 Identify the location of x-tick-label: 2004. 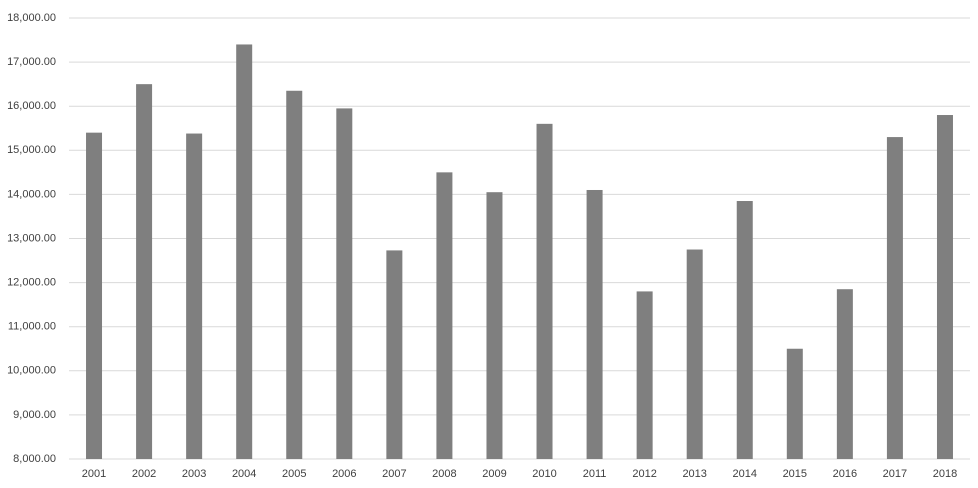
(244, 474).